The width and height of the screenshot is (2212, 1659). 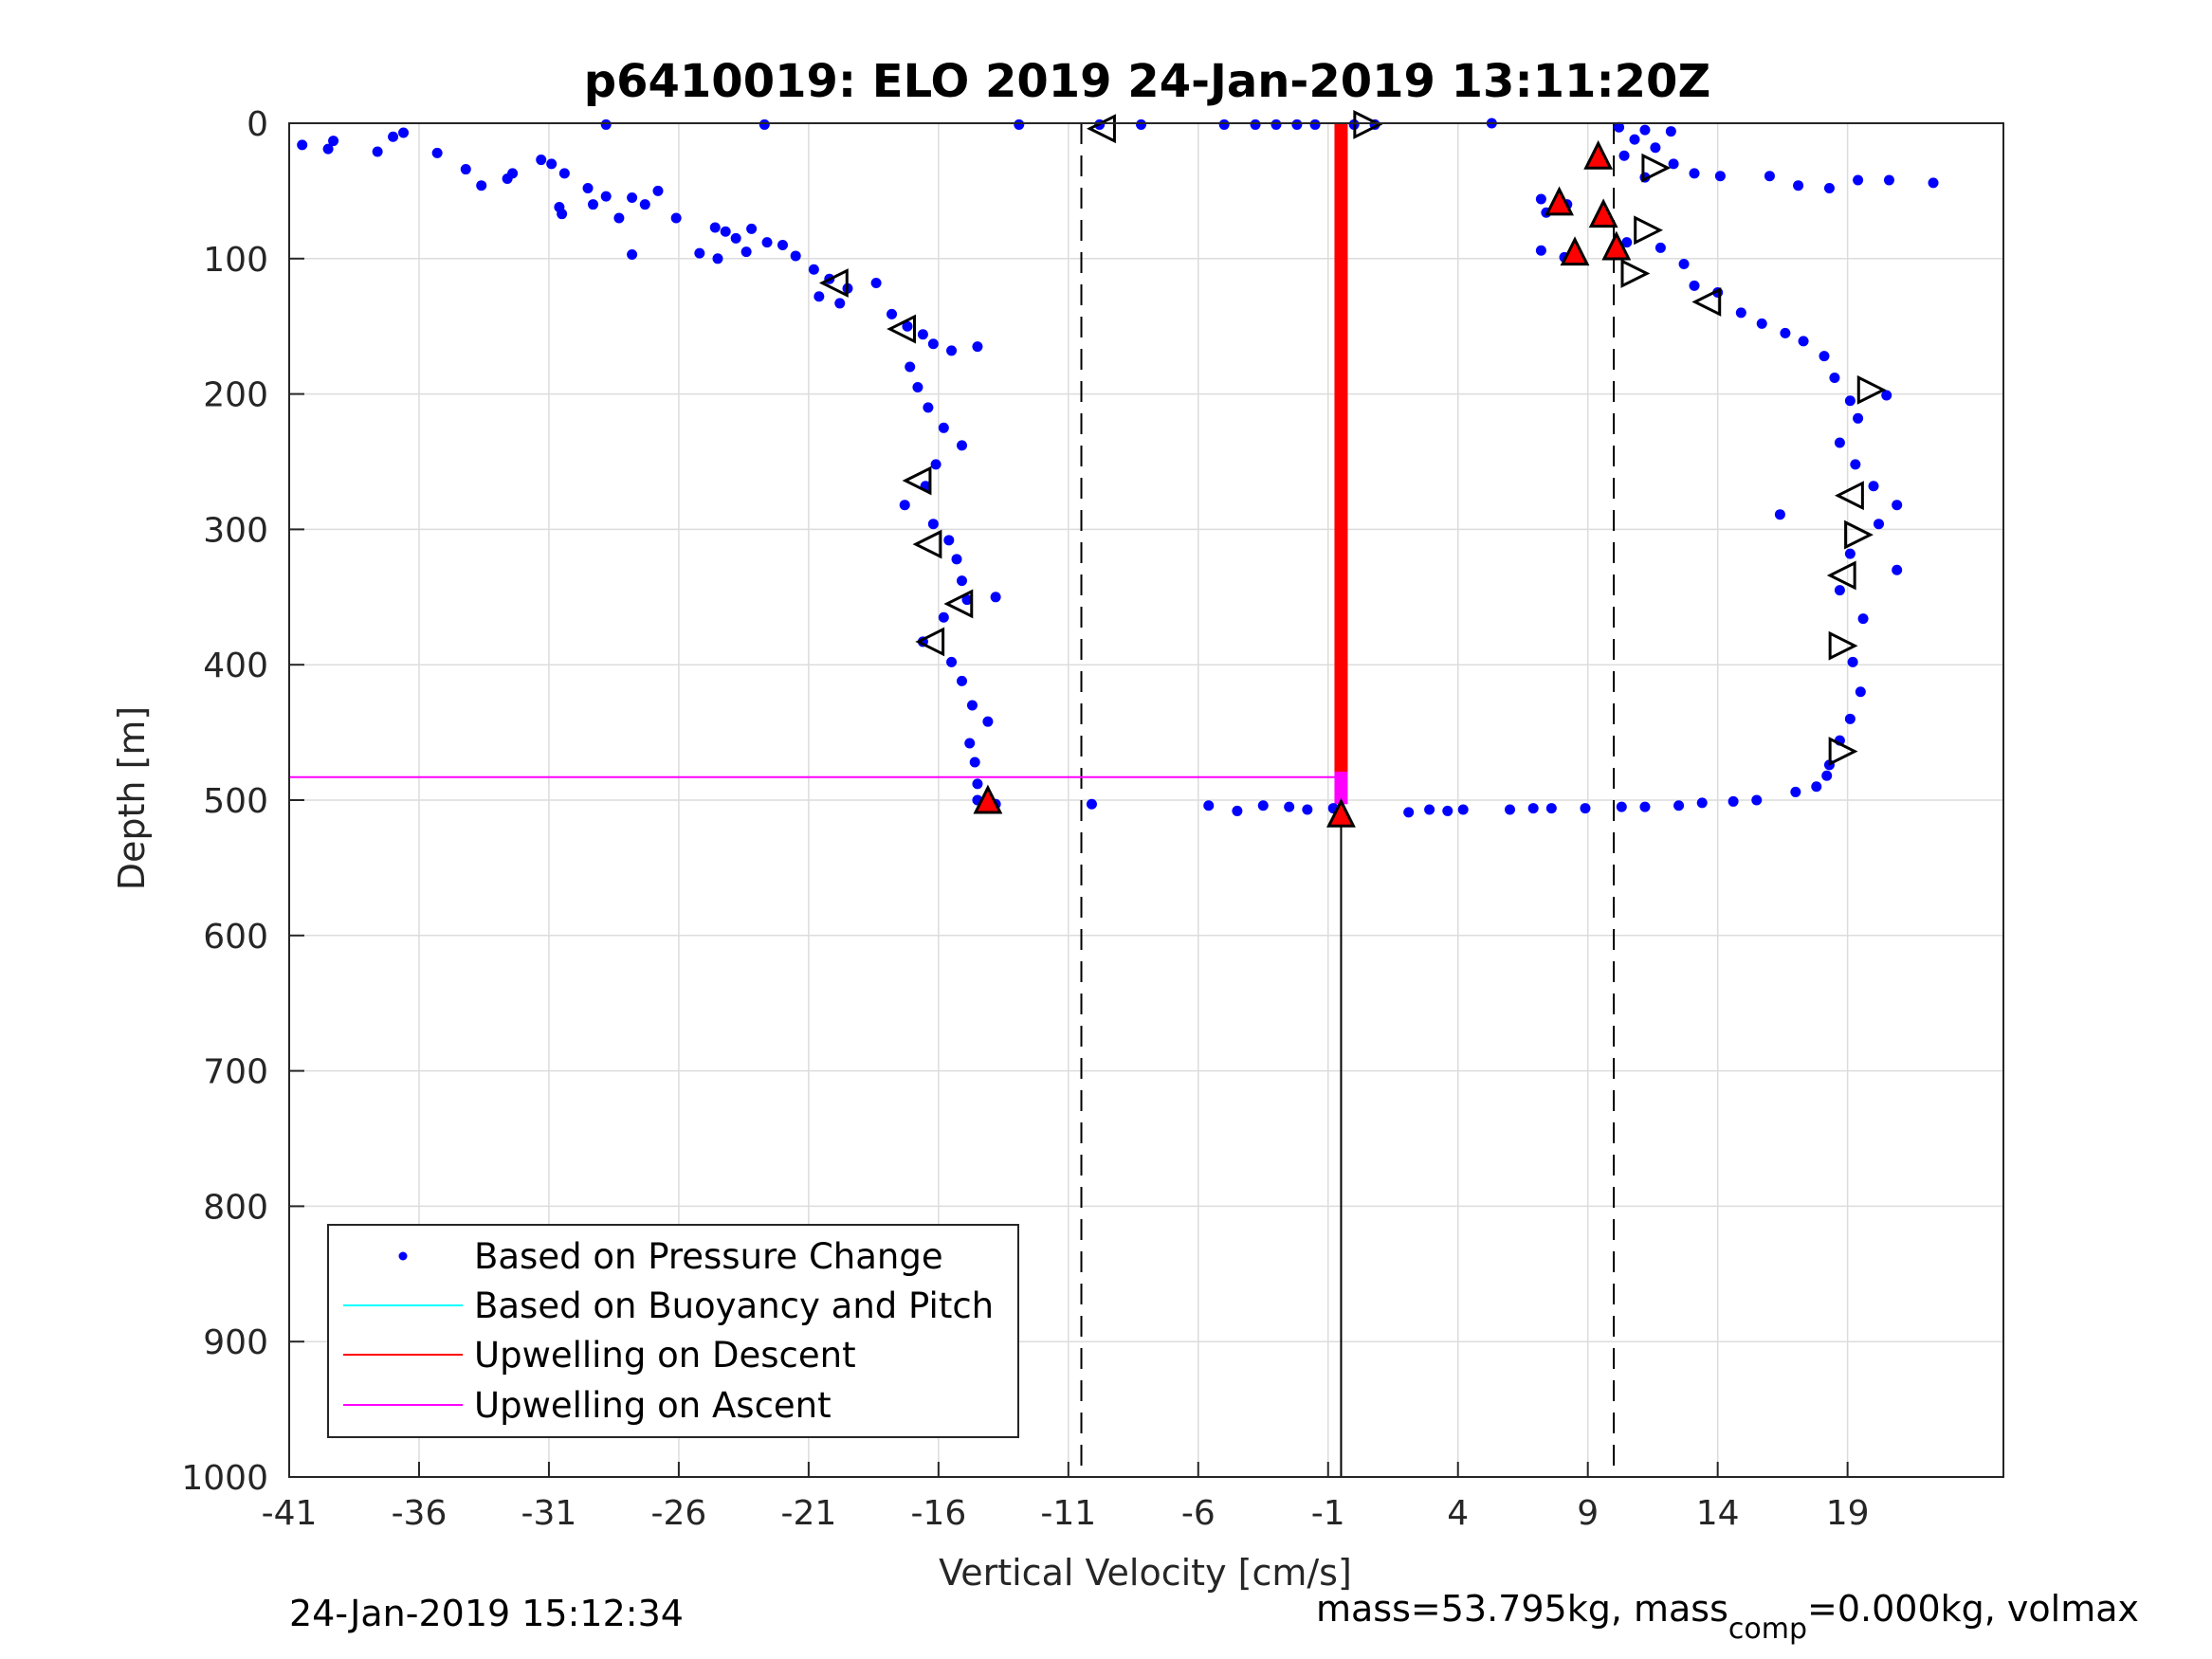 What do you see at coordinates (1328, 1513) in the screenshot?
I see `x-tick-label: -1` at bounding box center [1328, 1513].